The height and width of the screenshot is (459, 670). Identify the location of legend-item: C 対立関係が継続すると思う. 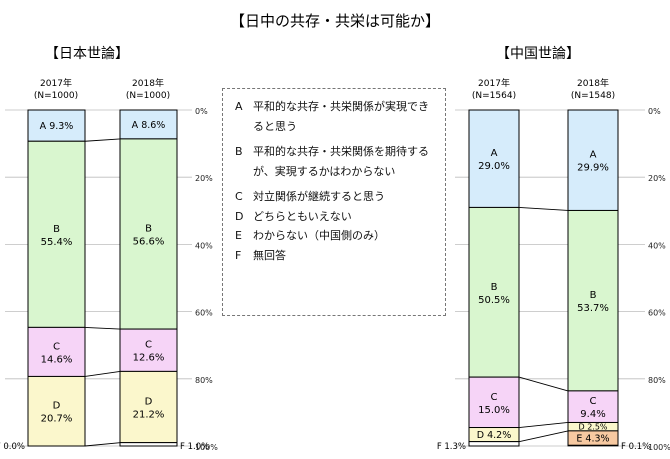
(335, 197).